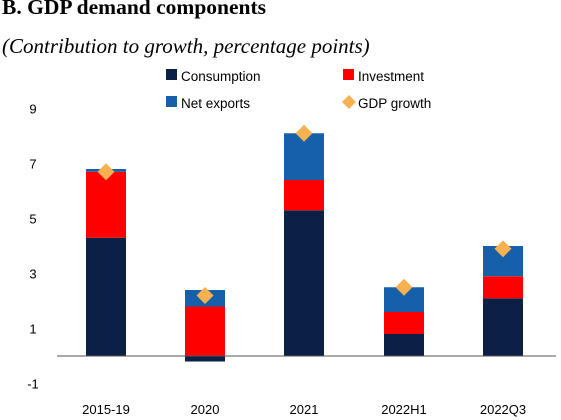 The height and width of the screenshot is (420, 561). I want to click on y-tick-label: 5, so click(32, 219).